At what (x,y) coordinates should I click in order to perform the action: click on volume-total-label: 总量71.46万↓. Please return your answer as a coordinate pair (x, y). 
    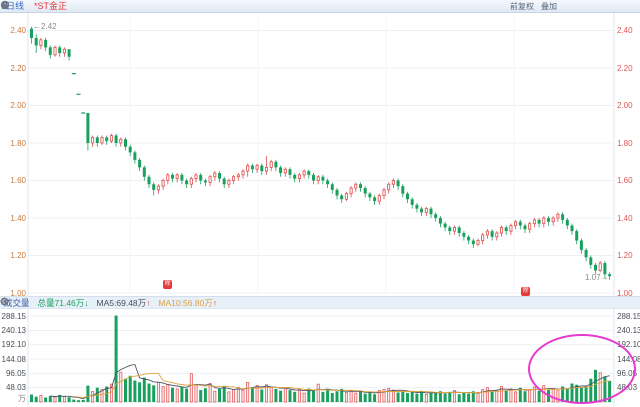
    Looking at the image, I should click on (63, 302).